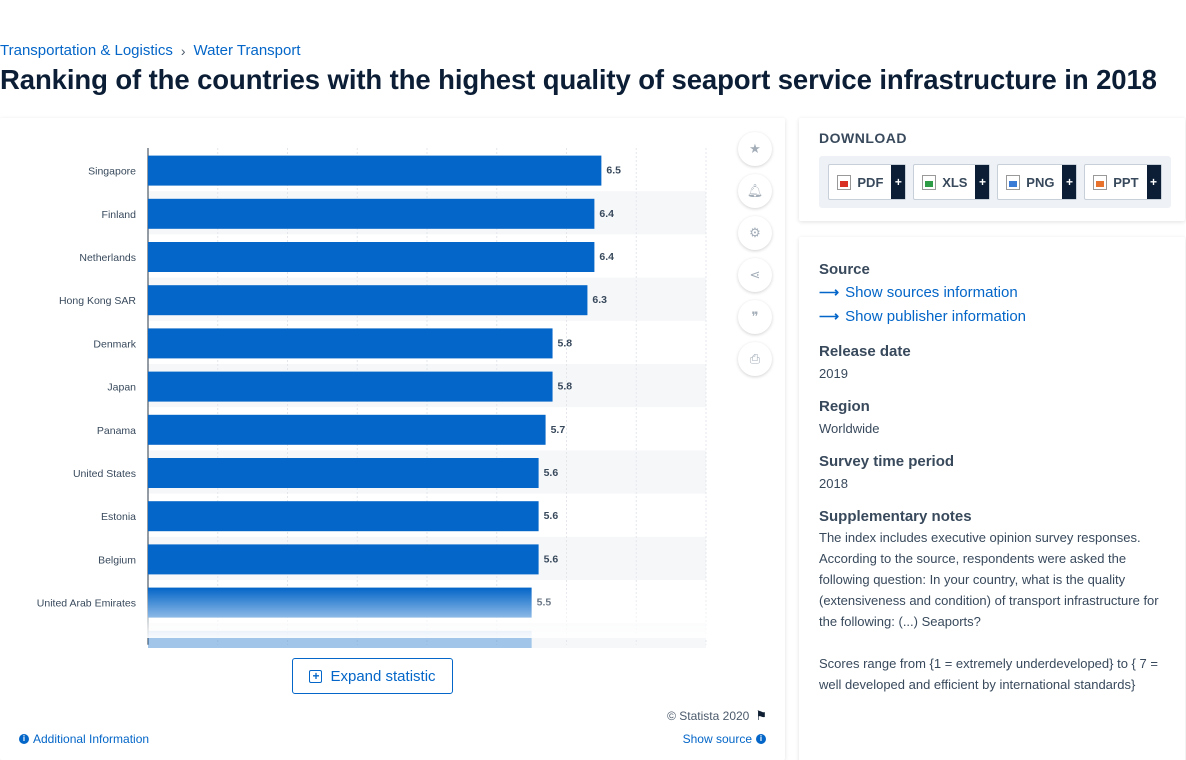 This screenshot has width=1186, height=760. Describe the element at coordinates (86, 50) in the screenshot. I see `breadcrumb-category-link: Transportation & Logistics` at that location.